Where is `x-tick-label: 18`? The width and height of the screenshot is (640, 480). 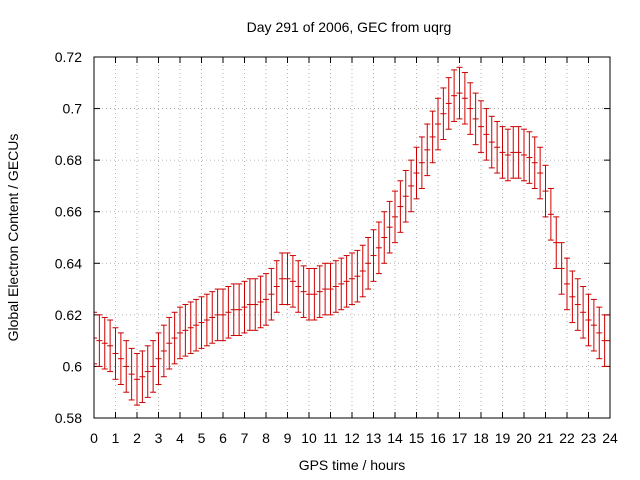
x-tick-label: 18 is located at coordinates (481, 438).